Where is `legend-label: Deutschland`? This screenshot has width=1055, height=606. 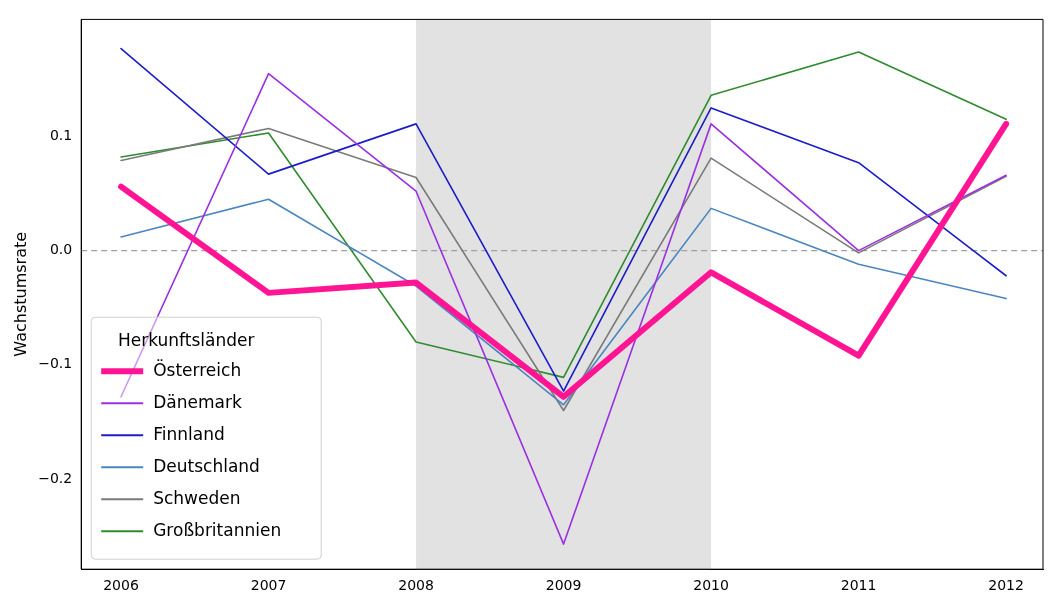
legend-label: Deutschland is located at coordinates (206, 465).